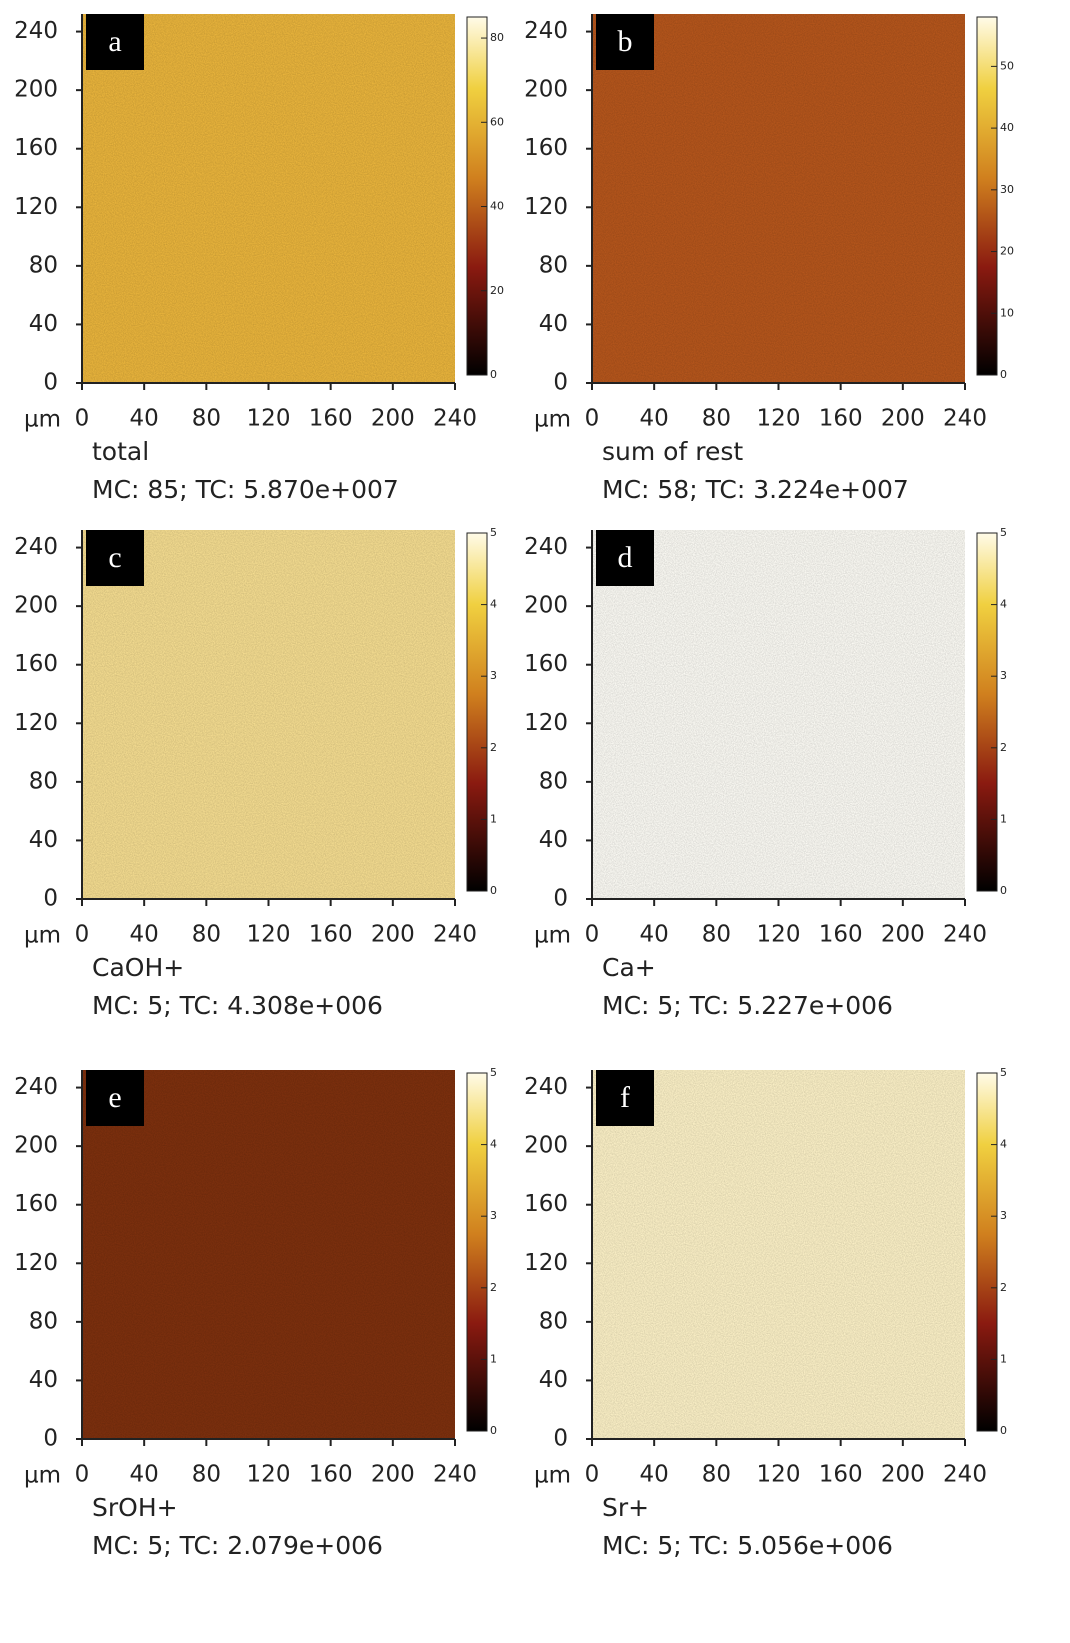 The image size is (1070, 1643). What do you see at coordinates (755, 489) in the screenshot?
I see `ion-stats: MC: 58; TC: 3.224e+007` at bounding box center [755, 489].